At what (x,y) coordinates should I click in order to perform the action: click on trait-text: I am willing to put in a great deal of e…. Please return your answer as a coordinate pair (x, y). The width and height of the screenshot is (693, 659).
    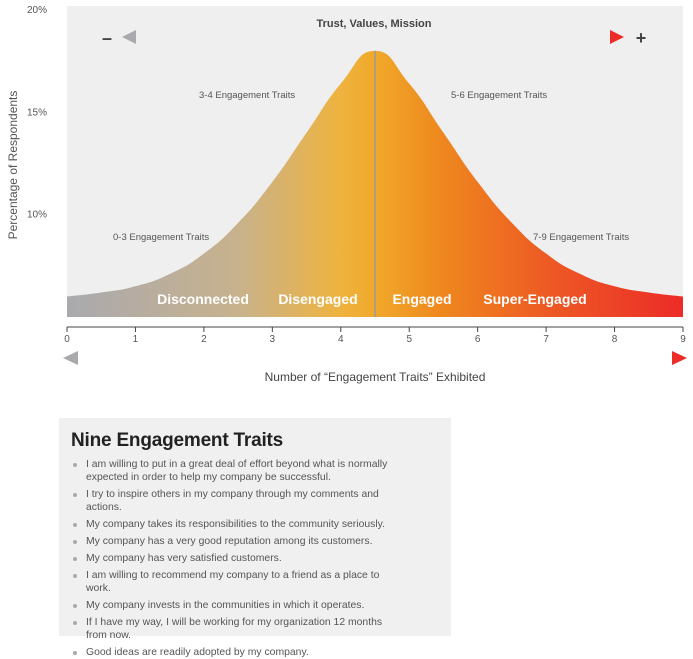
    Looking at the image, I should click on (237, 471).